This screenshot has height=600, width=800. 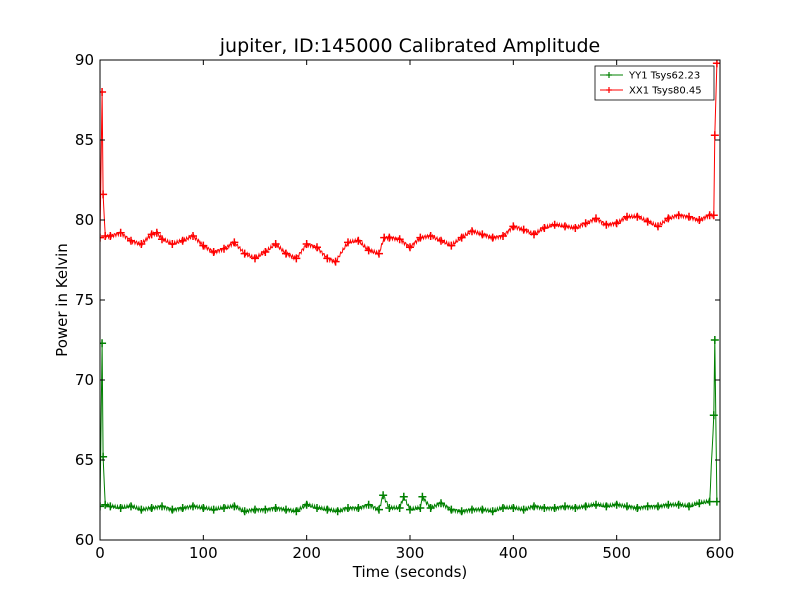 What do you see at coordinates (654, 83) in the screenshot?
I see `legend: YY1 Tsys62.23 XX1 Tsys80.45` at bounding box center [654, 83].